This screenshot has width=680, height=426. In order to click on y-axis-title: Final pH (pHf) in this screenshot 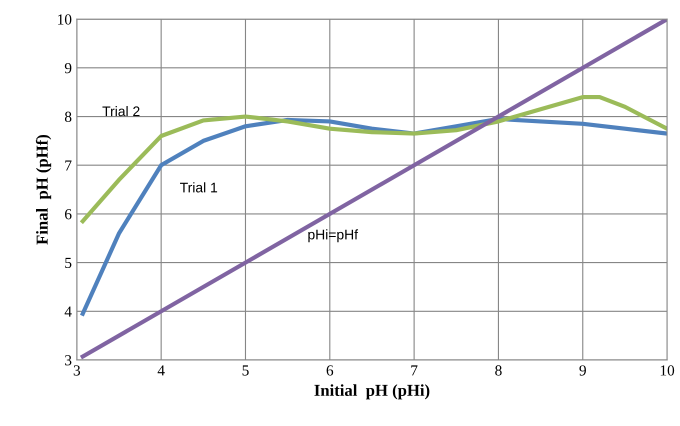, I will do `click(44, 189)`.